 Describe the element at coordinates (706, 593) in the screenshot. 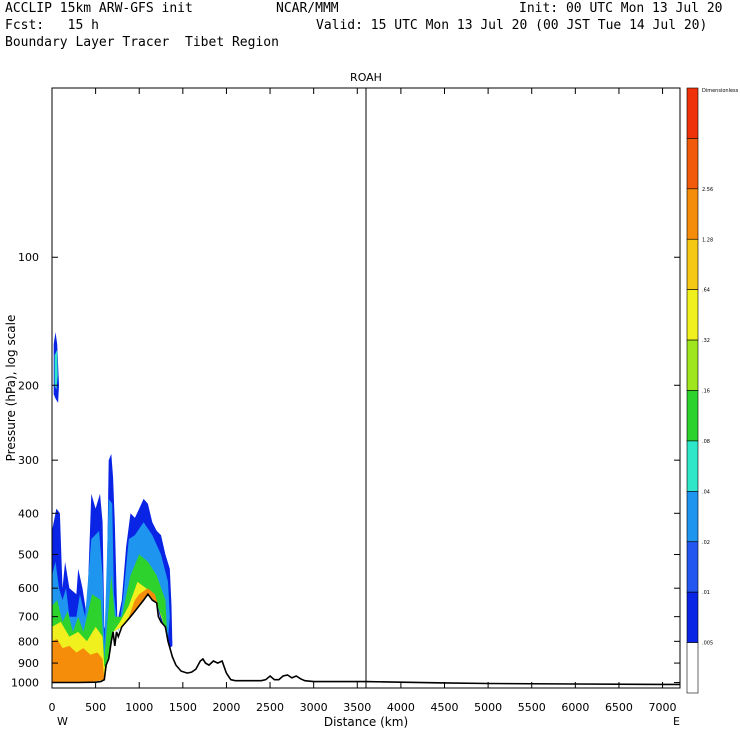

I see `colorbar-label: .01` at that location.